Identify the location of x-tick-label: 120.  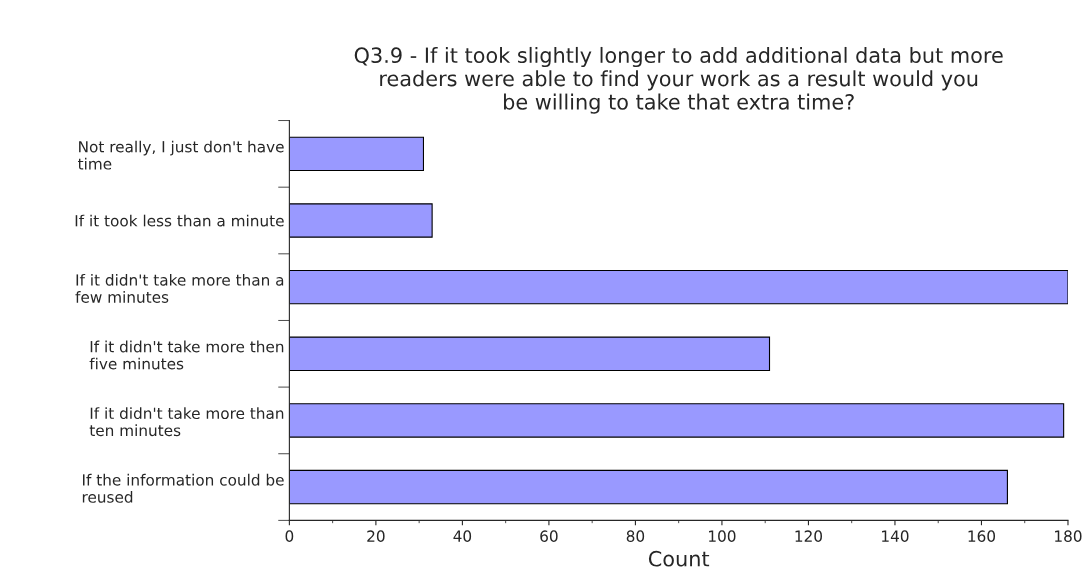
(809, 536).